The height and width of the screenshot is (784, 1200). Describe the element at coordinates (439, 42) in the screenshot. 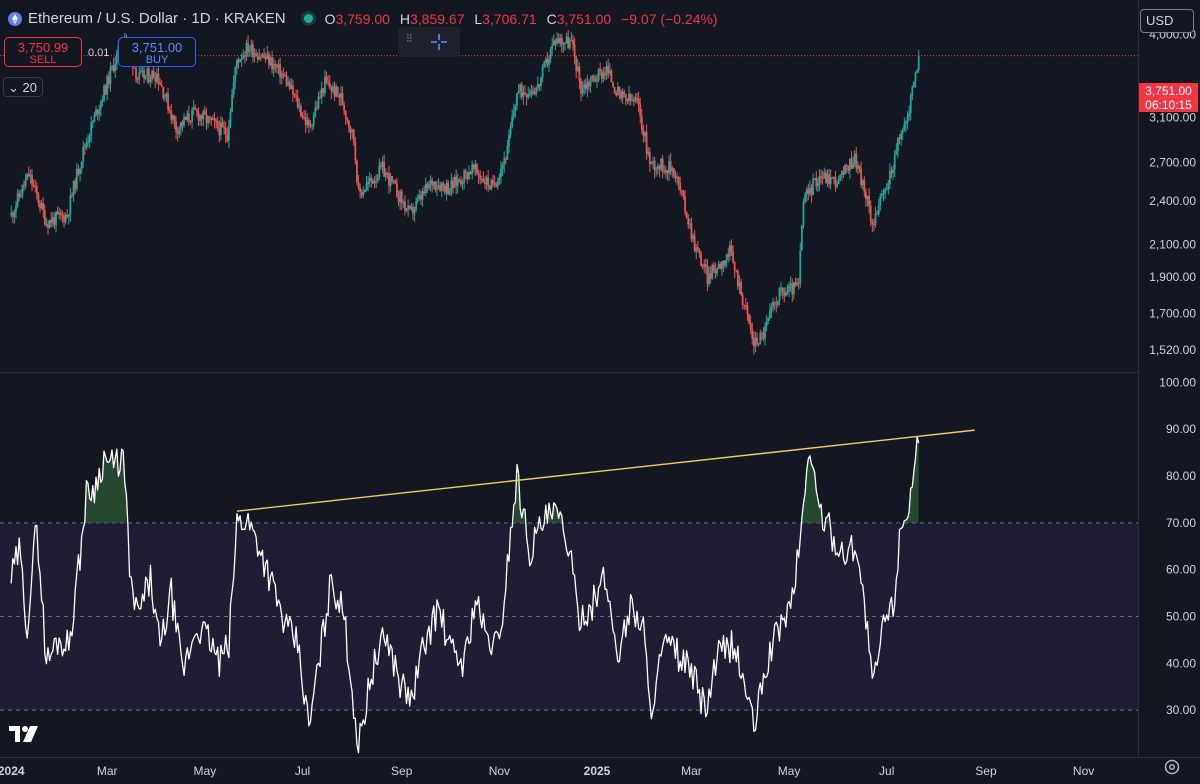

I see `crosshair-icon` at that location.